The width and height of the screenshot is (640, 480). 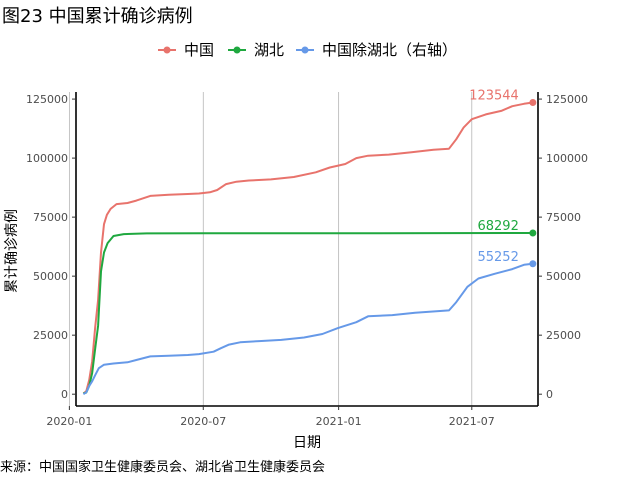 What do you see at coordinates (339, 421) in the screenshot?
I see `x-tick-label: 2021-01` at bounding box center [339, 421].